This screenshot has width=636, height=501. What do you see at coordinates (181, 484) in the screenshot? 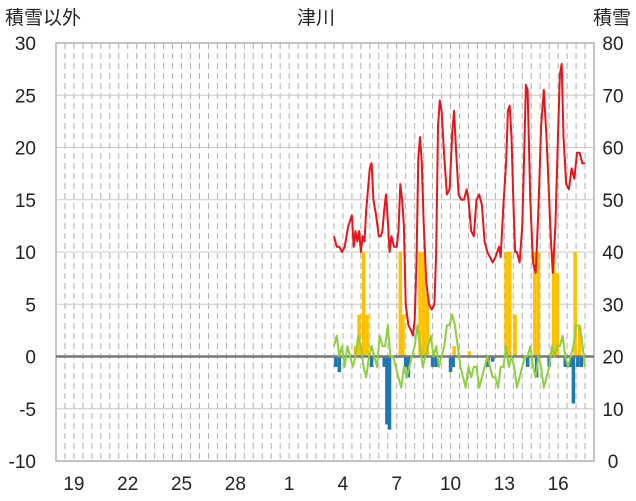
I see `x-tick-label: 25` at bounding box center [181, 484].